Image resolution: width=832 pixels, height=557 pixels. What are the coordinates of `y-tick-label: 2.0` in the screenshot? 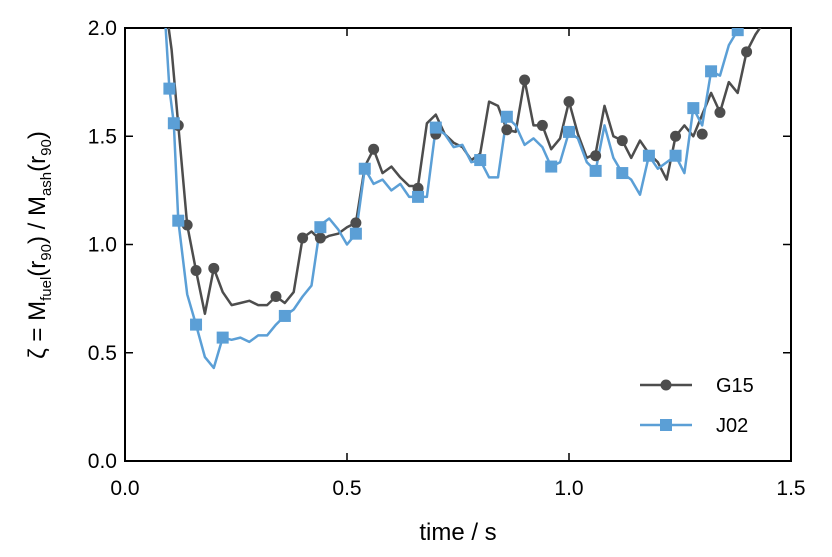 It's located at (102, 28).